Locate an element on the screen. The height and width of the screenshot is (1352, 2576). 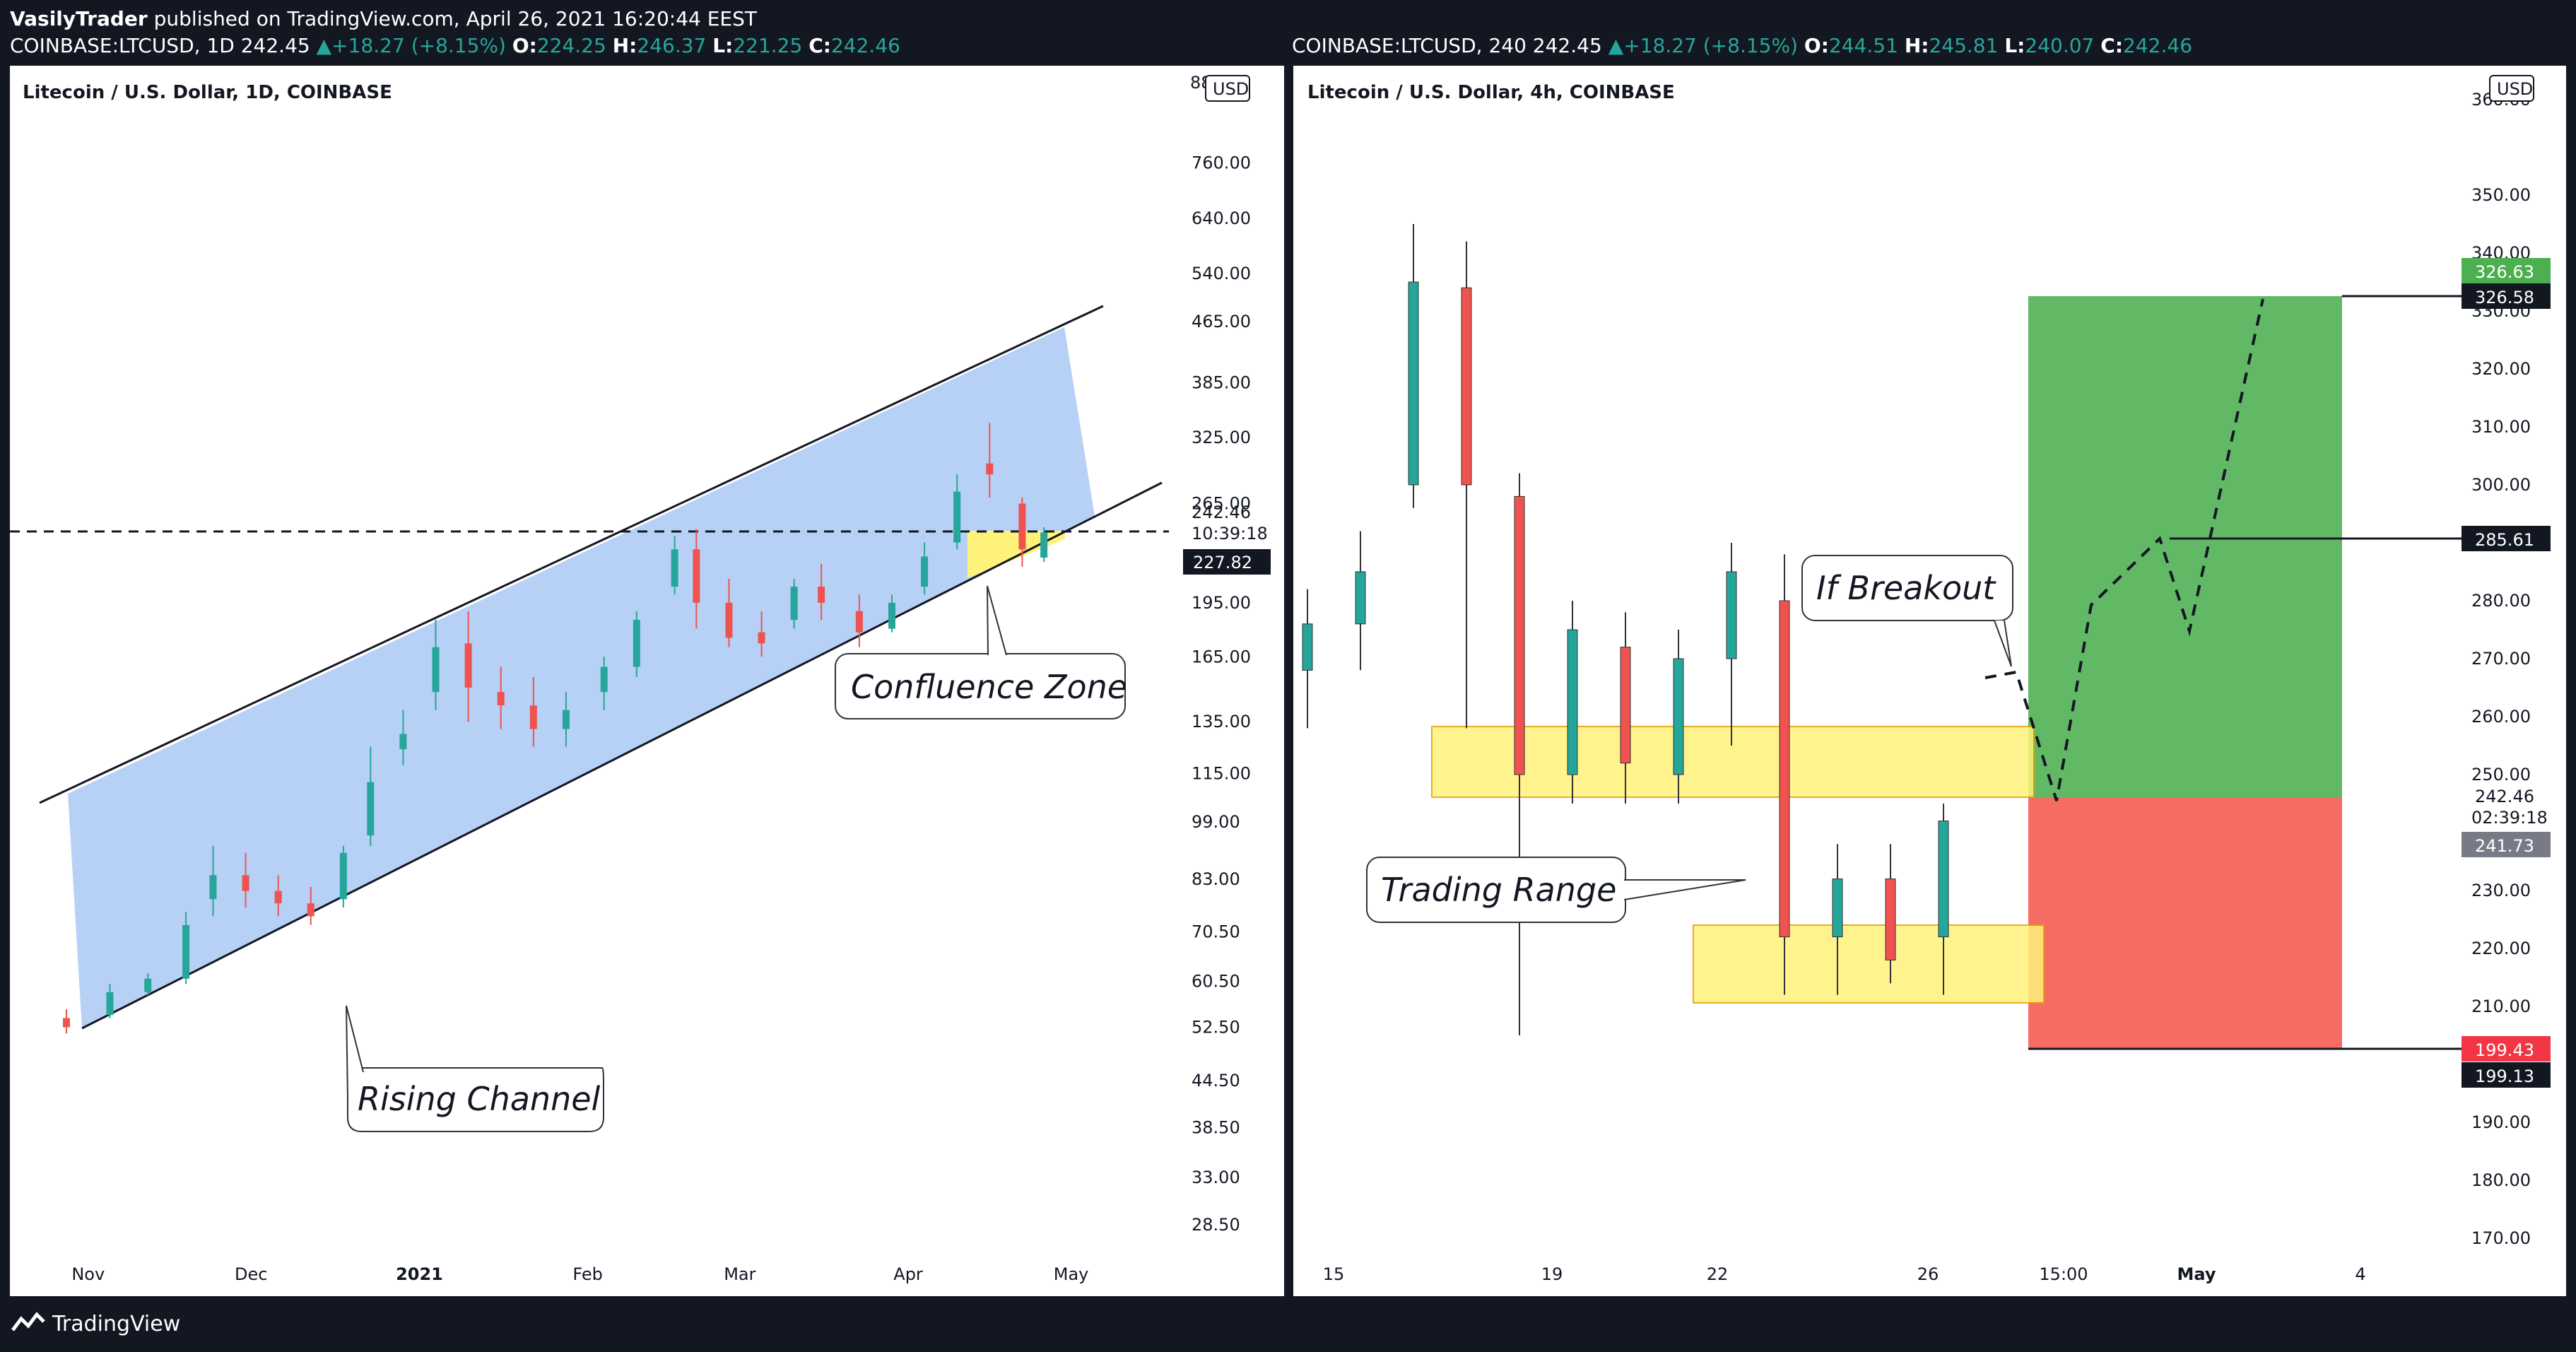
level-badge is located at coordinates (1227, 562).